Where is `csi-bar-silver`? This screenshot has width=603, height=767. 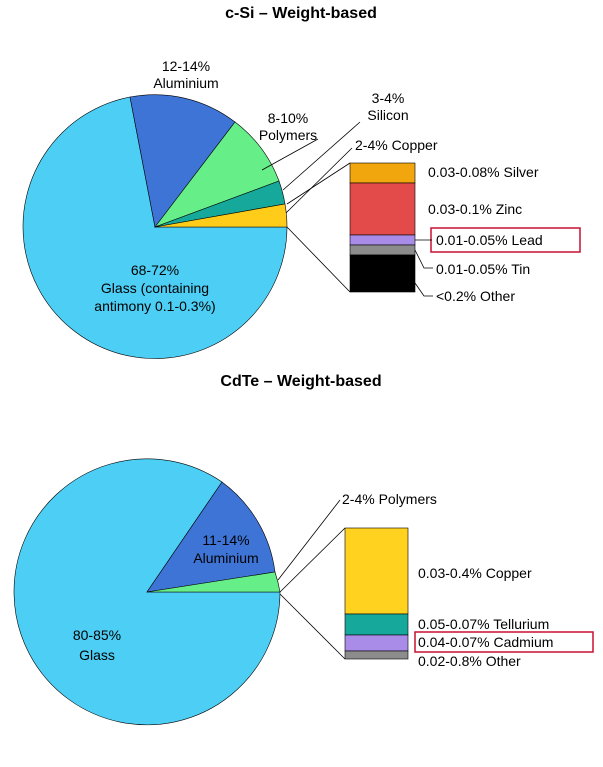 csi-bar-silver is located at coordinates (382, 173).